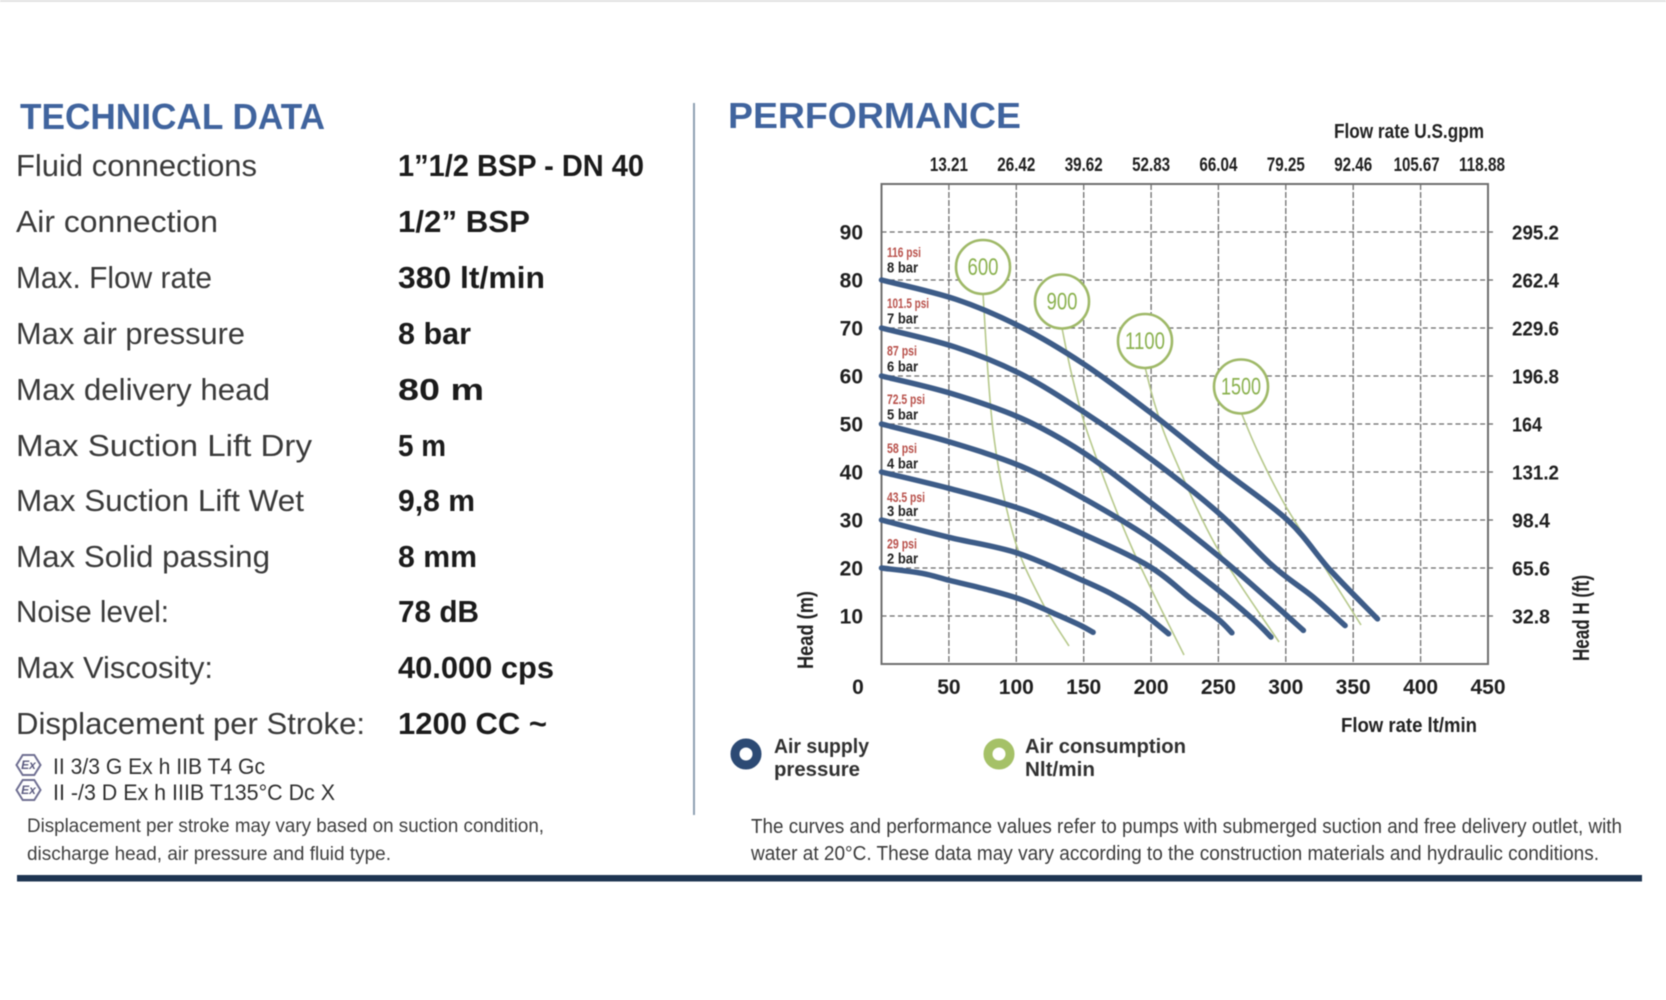 Image resolution: width=1666 pixels, height=1000 pixels. What do you see at coordinates (1241, 387) in the screenshot?
I see `svg-text: 1500` at bounding box center [1241, 387].